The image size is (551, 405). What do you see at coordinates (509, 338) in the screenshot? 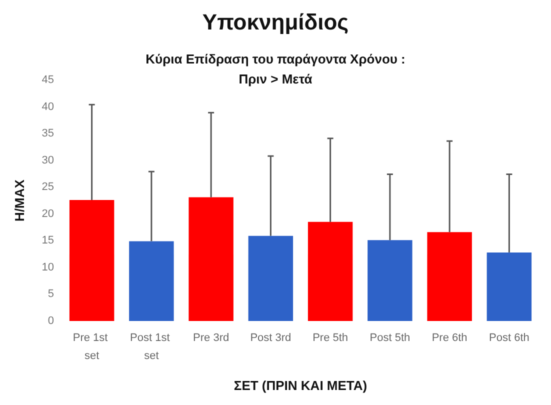
I see `x-tick-label: Post 6th` at bounding box center [509, 338].